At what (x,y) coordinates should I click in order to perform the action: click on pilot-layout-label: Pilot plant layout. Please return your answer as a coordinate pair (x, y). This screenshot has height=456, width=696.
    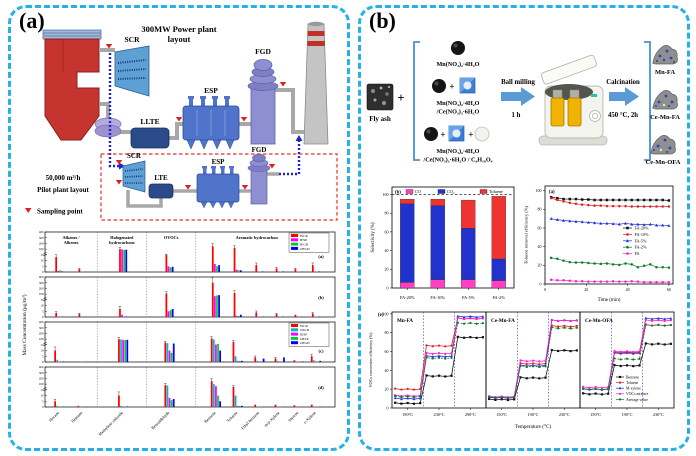
    Looking at the image, I should click on (63, 190).